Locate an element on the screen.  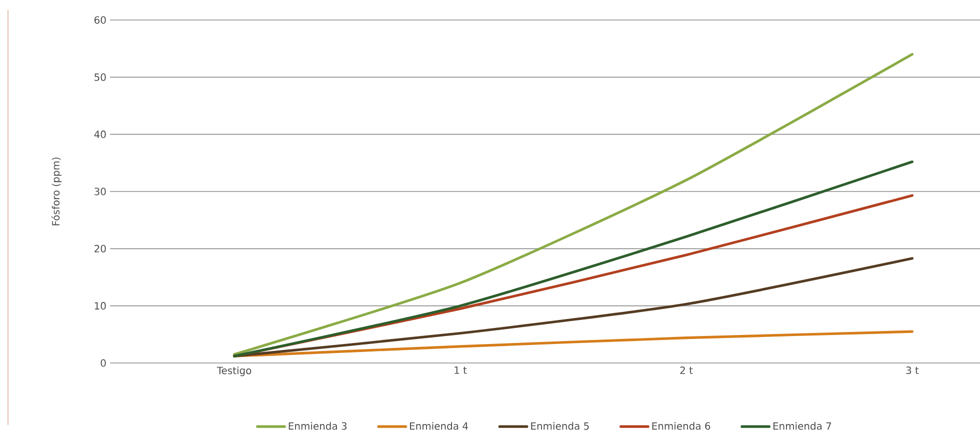
legend-label: Enmienda 7 is located at coordinates (802, 426).